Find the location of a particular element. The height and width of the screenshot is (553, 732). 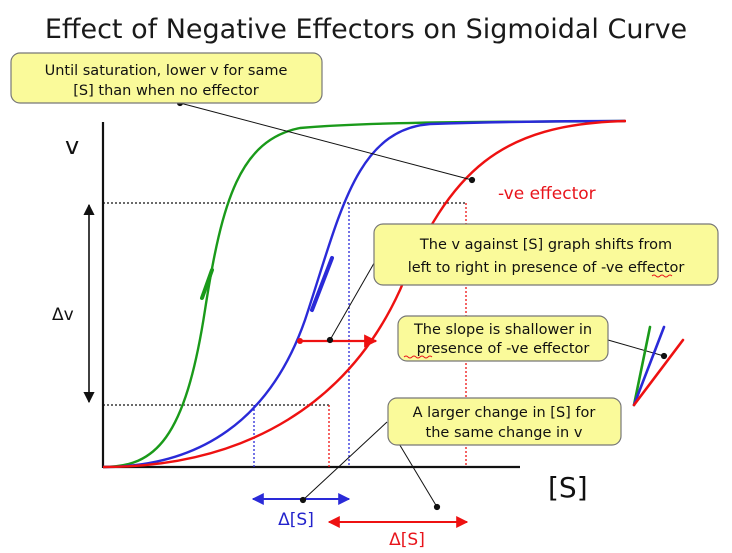

slope-comparison-icon is located at coordinates (658, 366).